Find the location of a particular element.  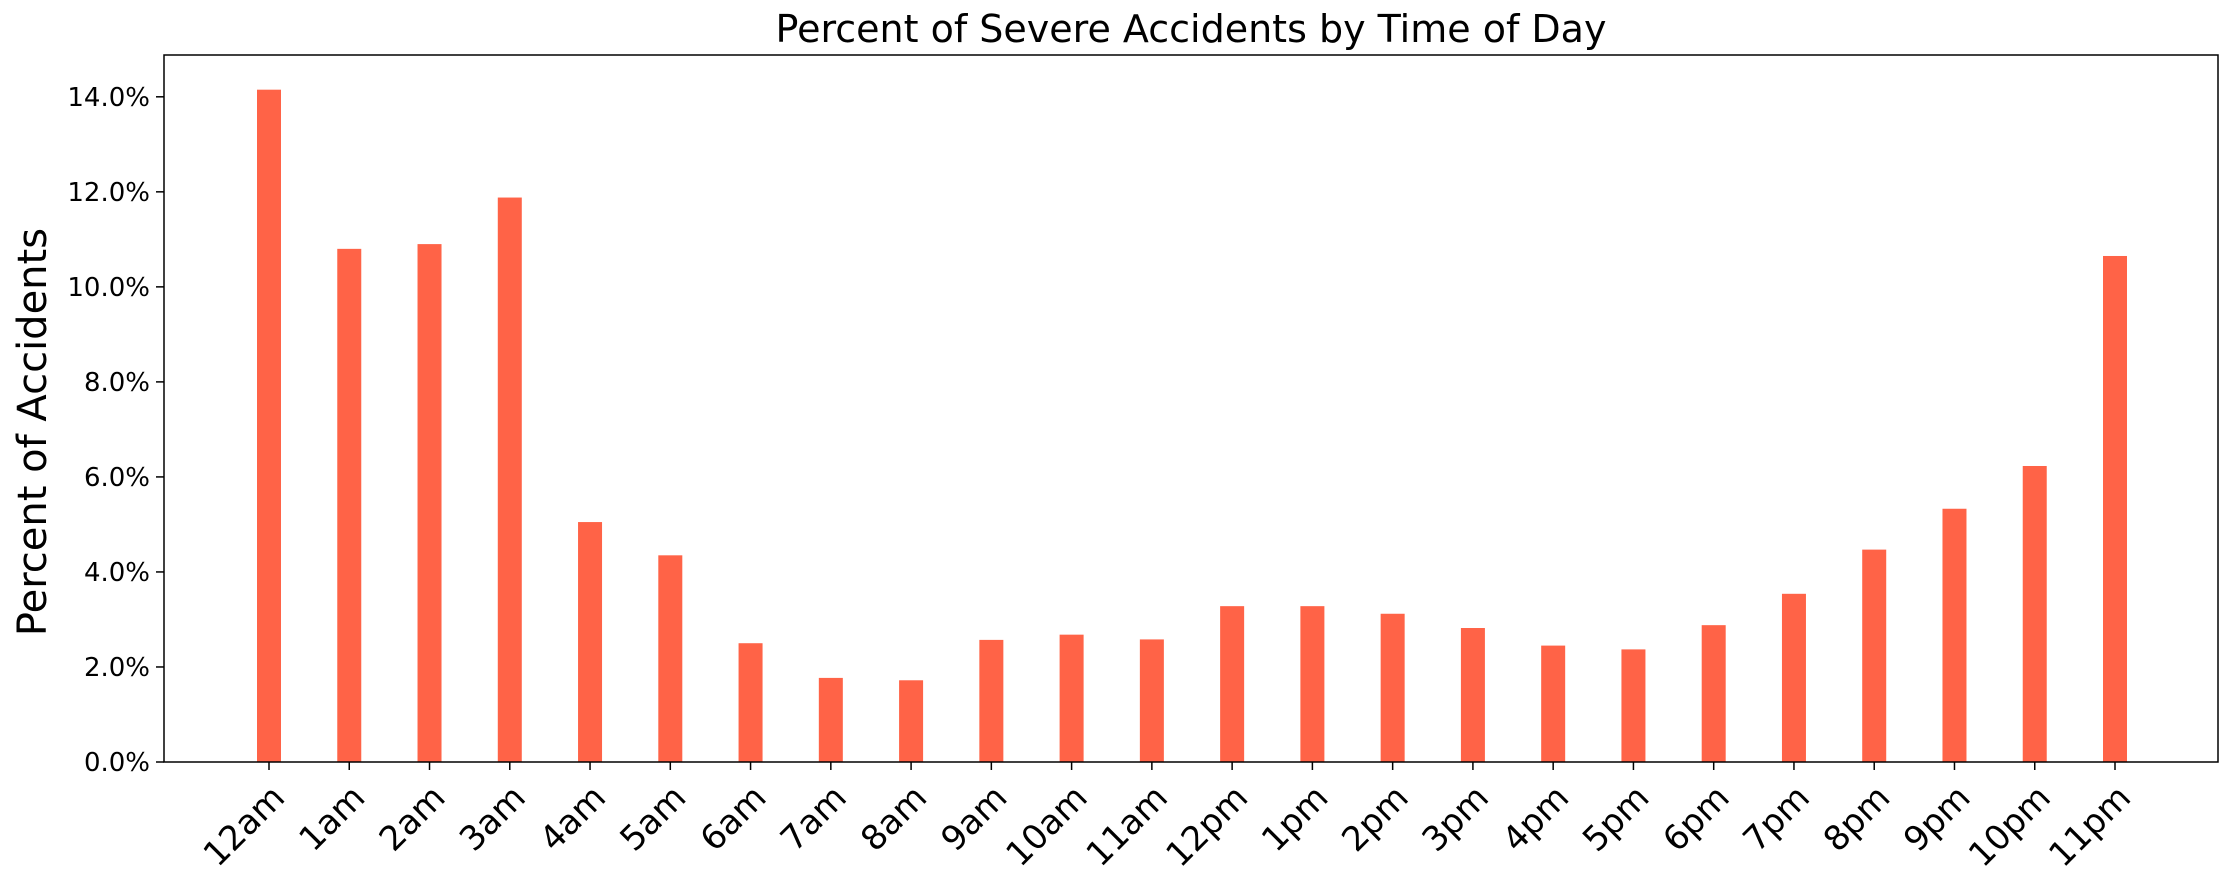

bar-5pm is located at coordinates (1633, 705).